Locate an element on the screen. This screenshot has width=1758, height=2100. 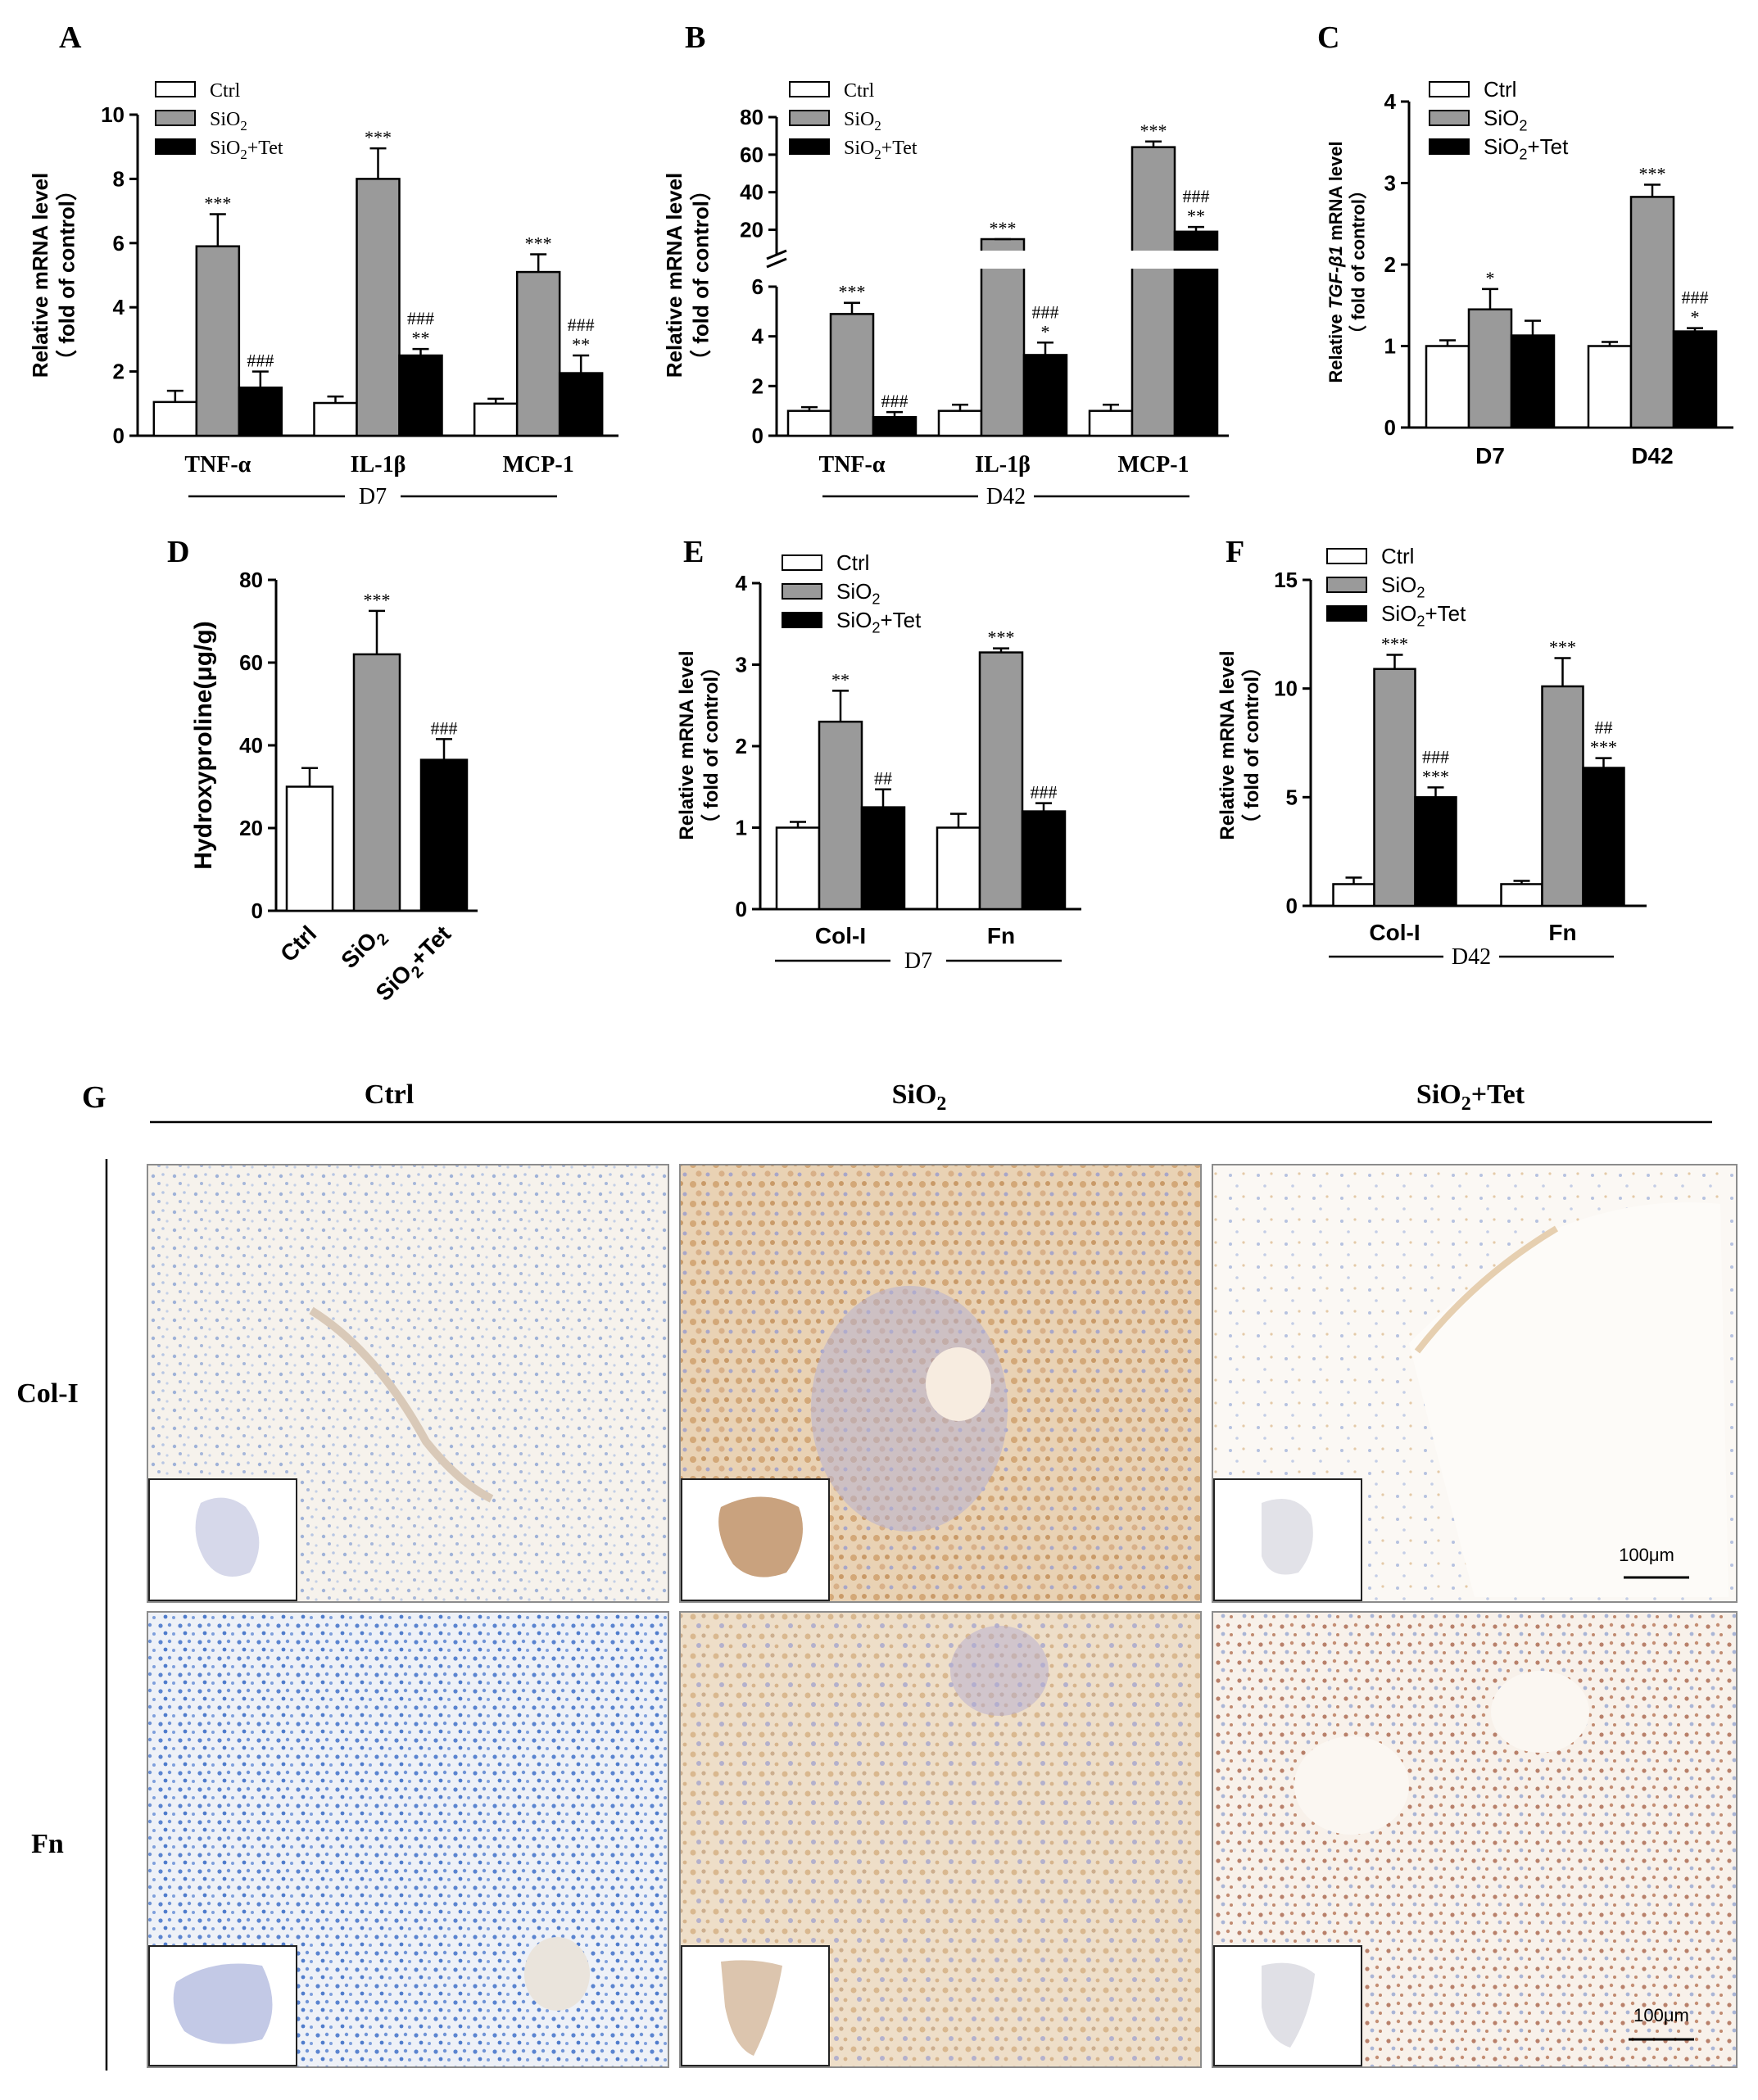
y-label-line-0: Relative TGF-β1 mRNA level is located at coordinates (1335, 261).